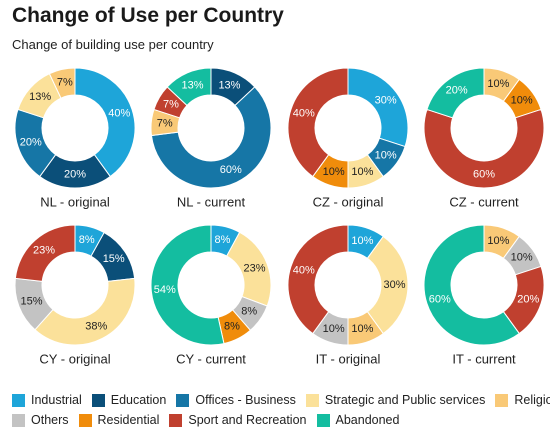 This screenshot has width=550, height=431. I want to click on legend-label: Strategic and Public services, so click(405, 400).